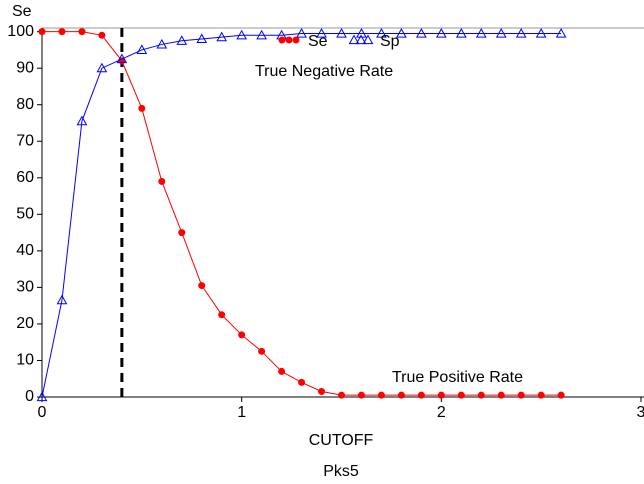  Describe the element at coordinates (29, 396) in the screenshot. I see `y-tick-label: 0` at that location.